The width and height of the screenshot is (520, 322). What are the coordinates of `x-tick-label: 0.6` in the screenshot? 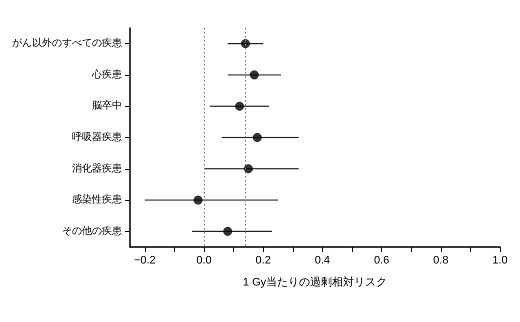 It's located at (382, 260).